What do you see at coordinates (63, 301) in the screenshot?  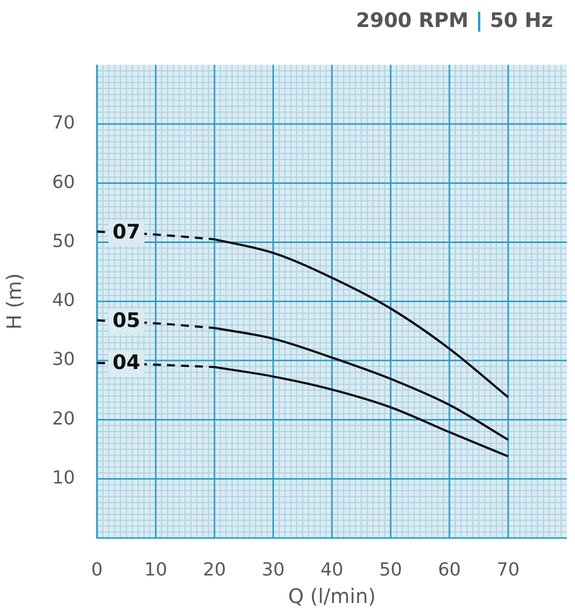 I see `y-tick-label: 40` at bounding box center [63, 301].